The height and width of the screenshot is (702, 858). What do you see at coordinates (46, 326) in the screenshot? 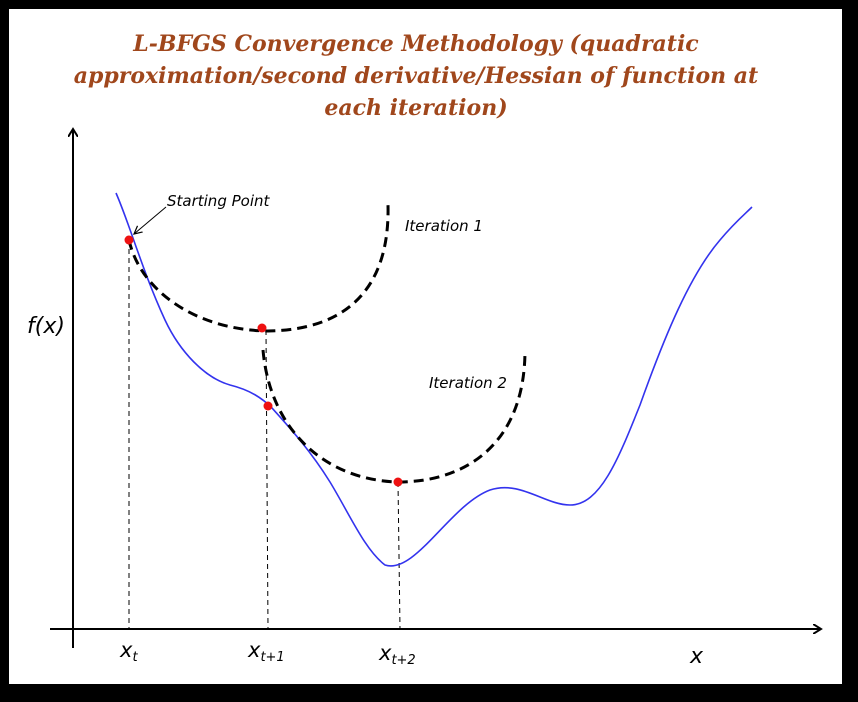
I see `y-axis-label: f(x)` at bounding box center [46, 326].